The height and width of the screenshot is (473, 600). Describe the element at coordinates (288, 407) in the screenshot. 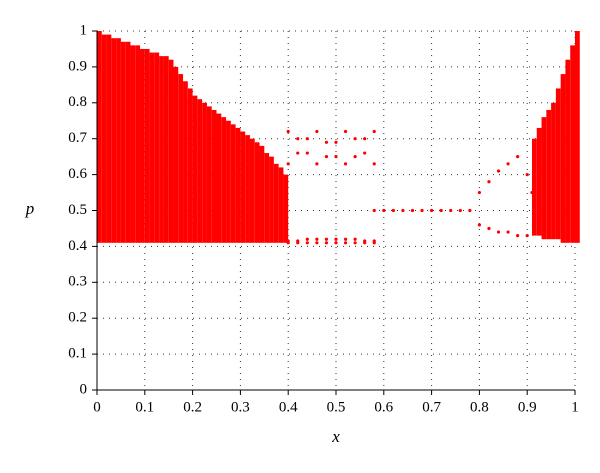

I see `x-tick-label: 0.4` at that location.